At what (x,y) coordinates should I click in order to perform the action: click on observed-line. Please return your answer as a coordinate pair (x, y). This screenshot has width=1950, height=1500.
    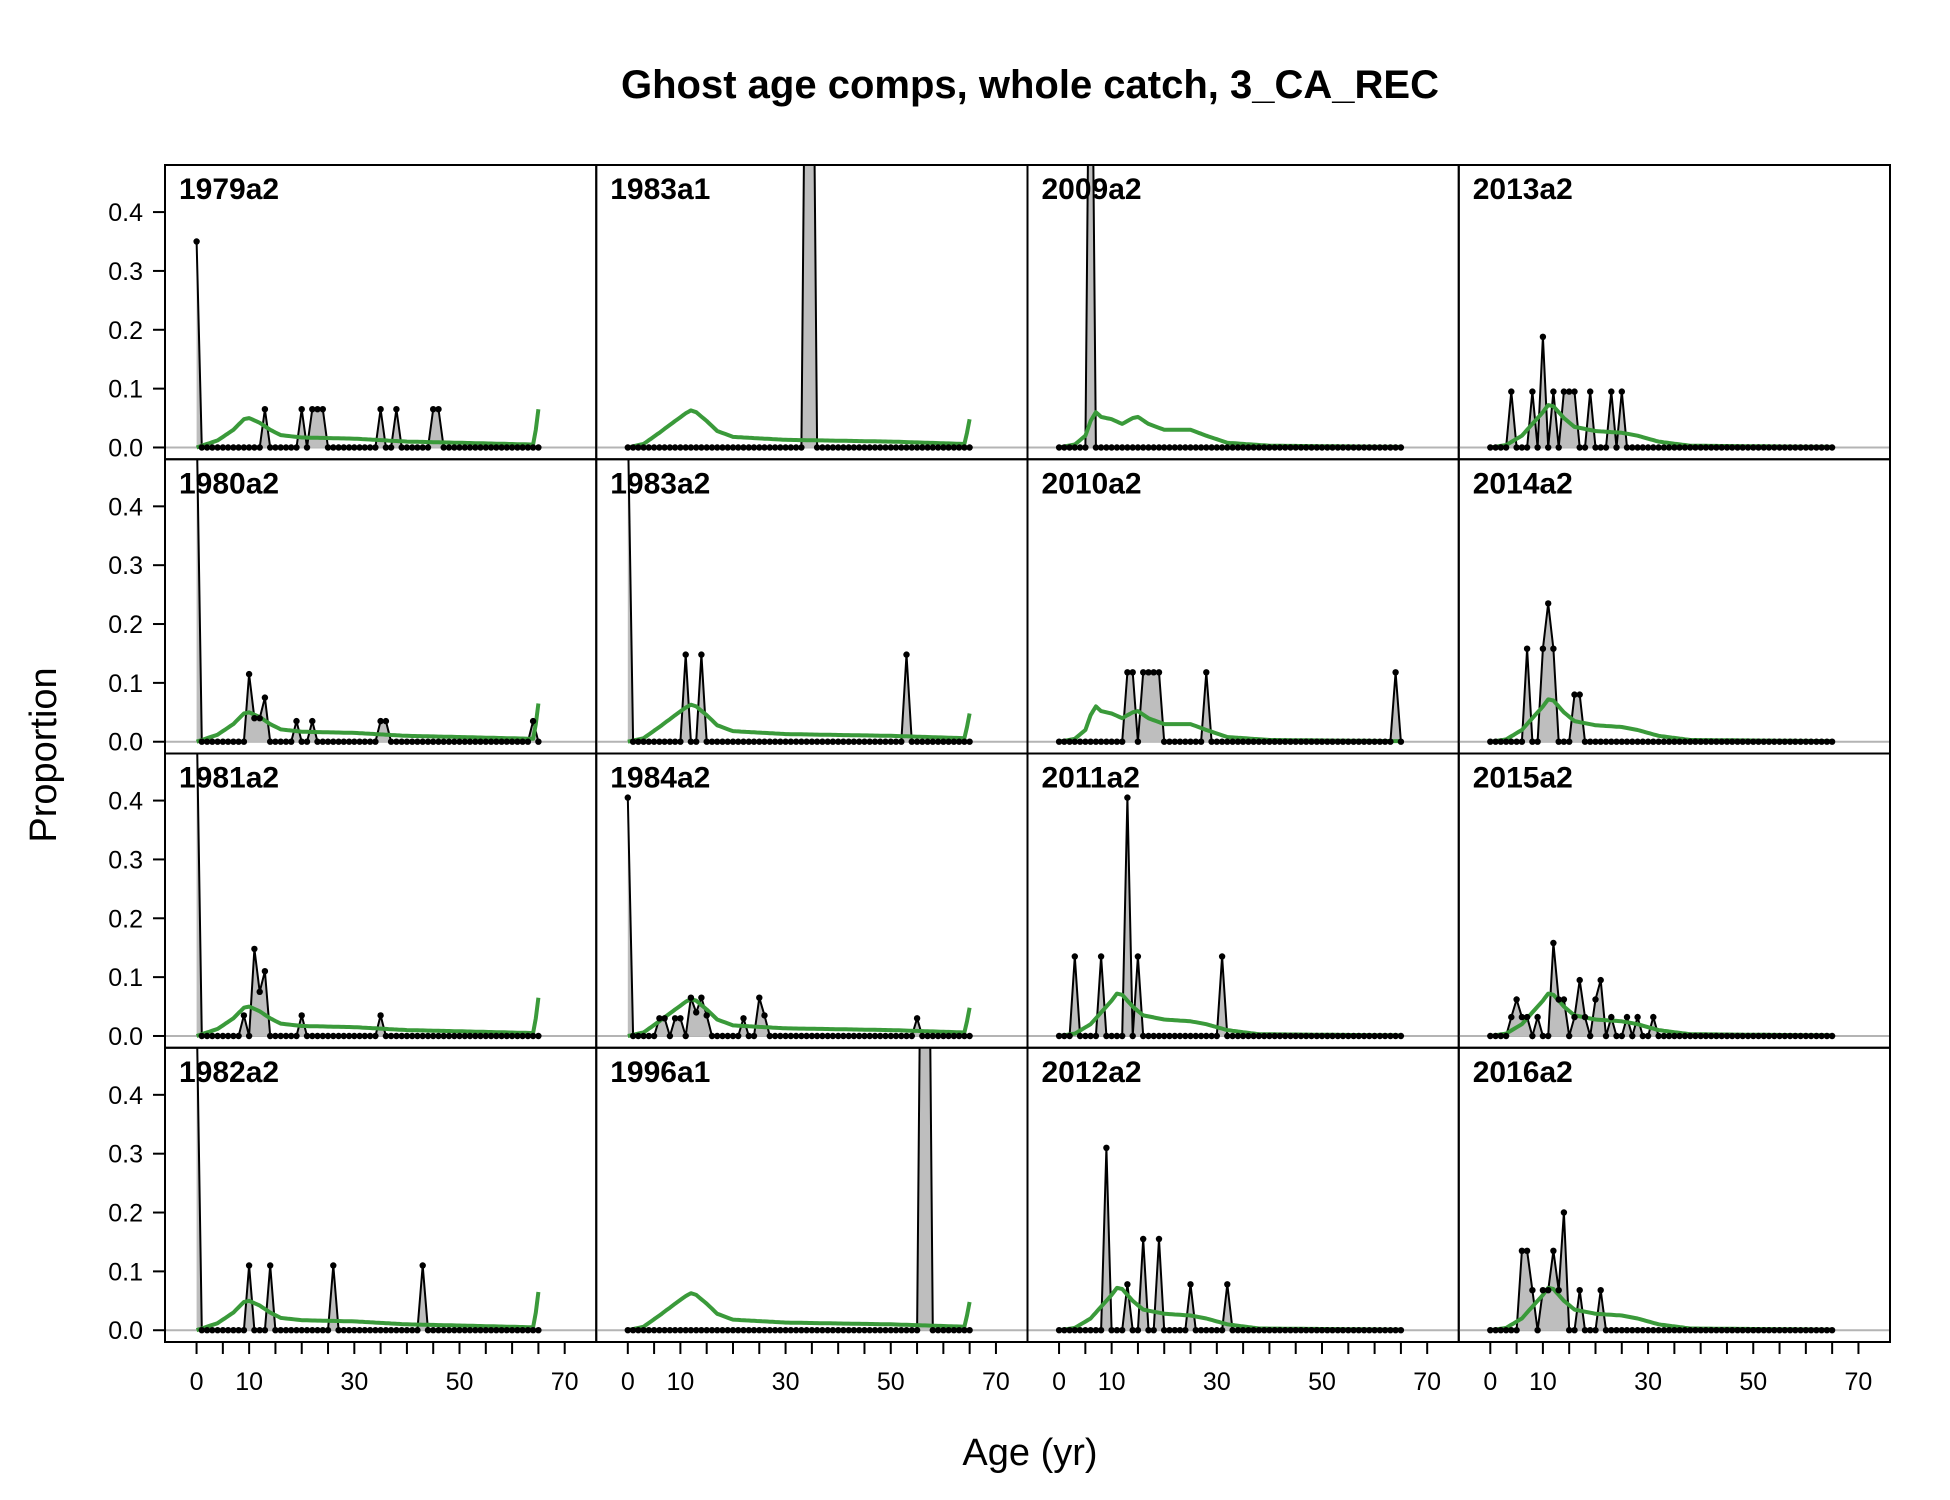
    Looking at the image, I should click on (1661, 991).